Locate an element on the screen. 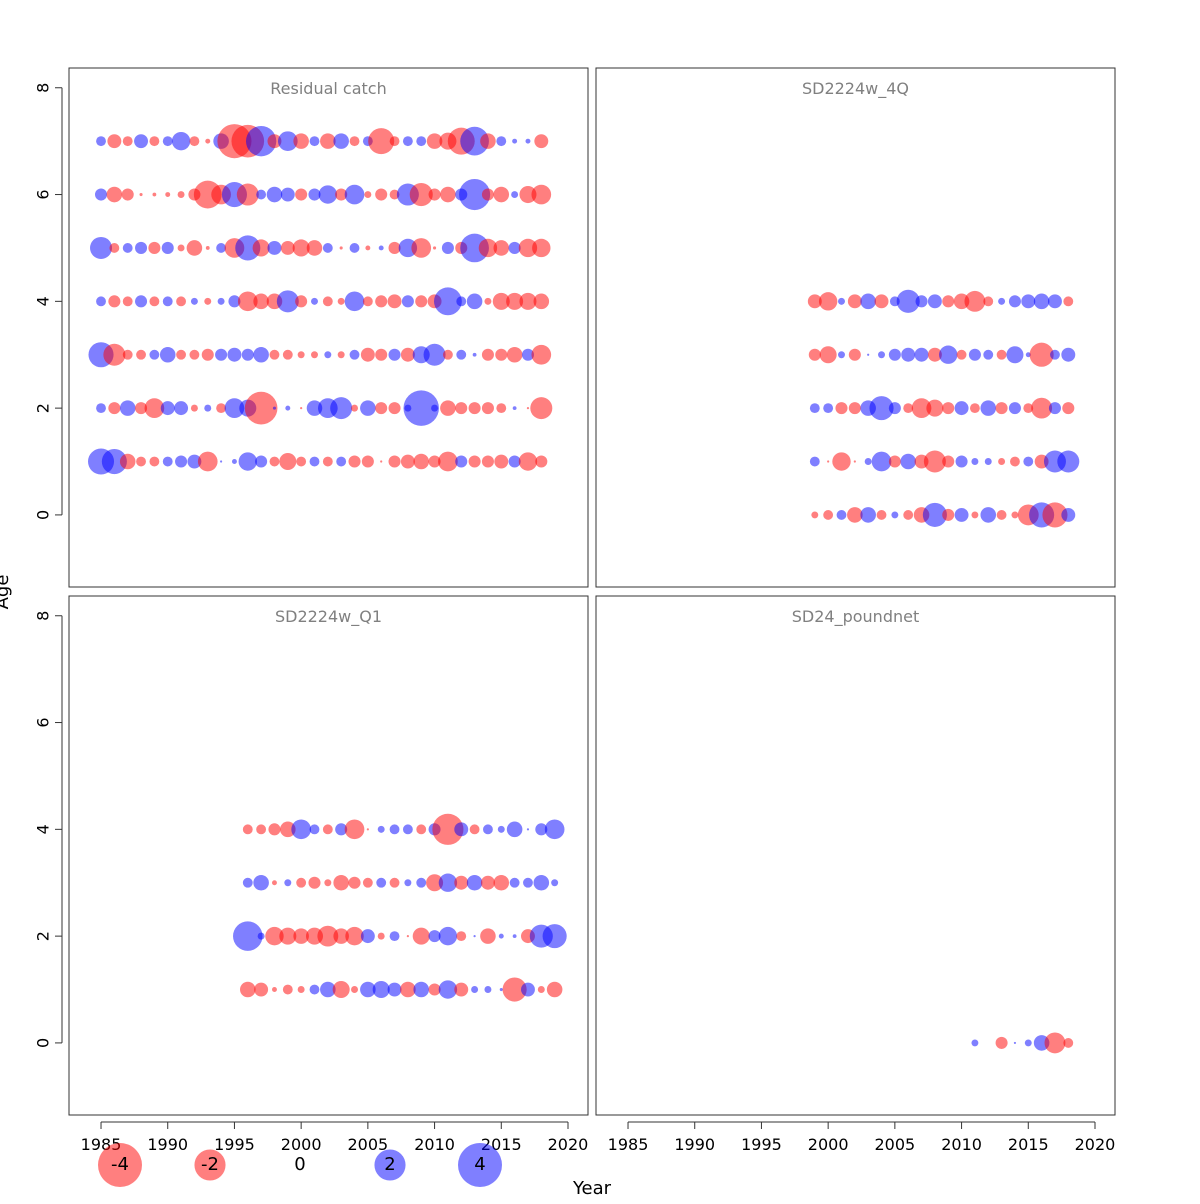  legend-label: 4 is located at coordinates (479, 1164).